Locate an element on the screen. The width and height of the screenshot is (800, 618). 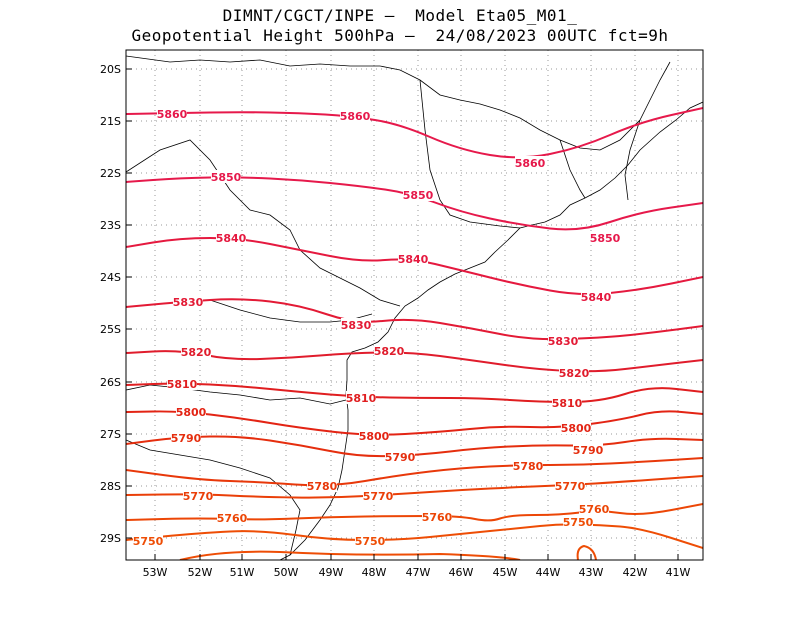
lat-tick-label: 20S is located at coordinates (110, 69).